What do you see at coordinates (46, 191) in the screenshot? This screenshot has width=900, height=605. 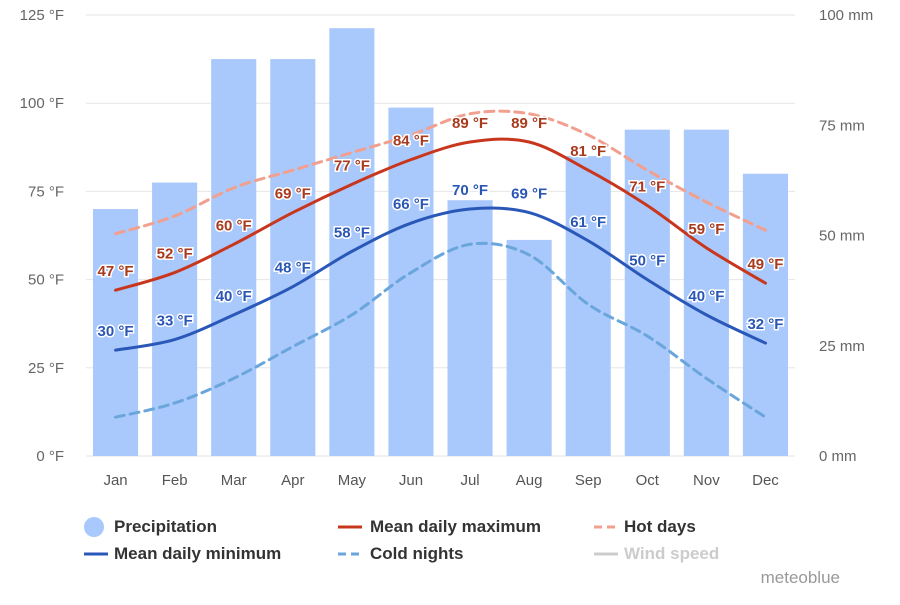 I see `left-tick-label: 75 °F` at bounding box center [46, 191].